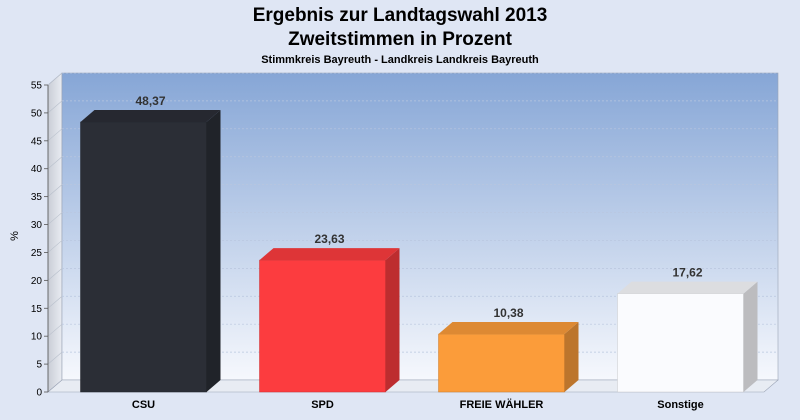 The height and width of the screenshot is (420, 800). I want to click on x-tick-label: SPD, so click(322, 405).